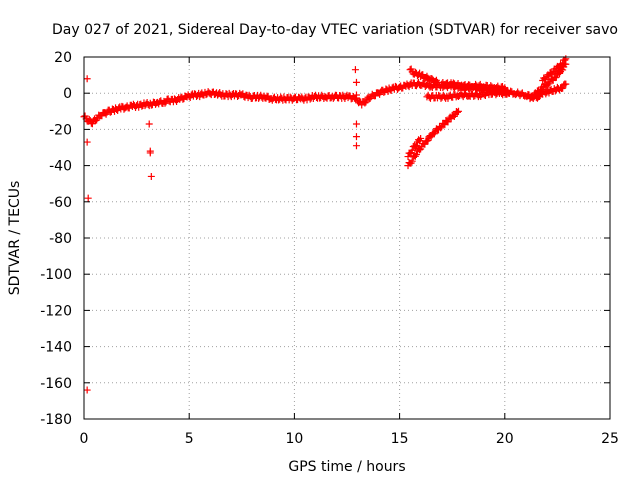 The height and width of the screenshot is (484, 640). I want to click on series-upper-arc, so click(423, 76).